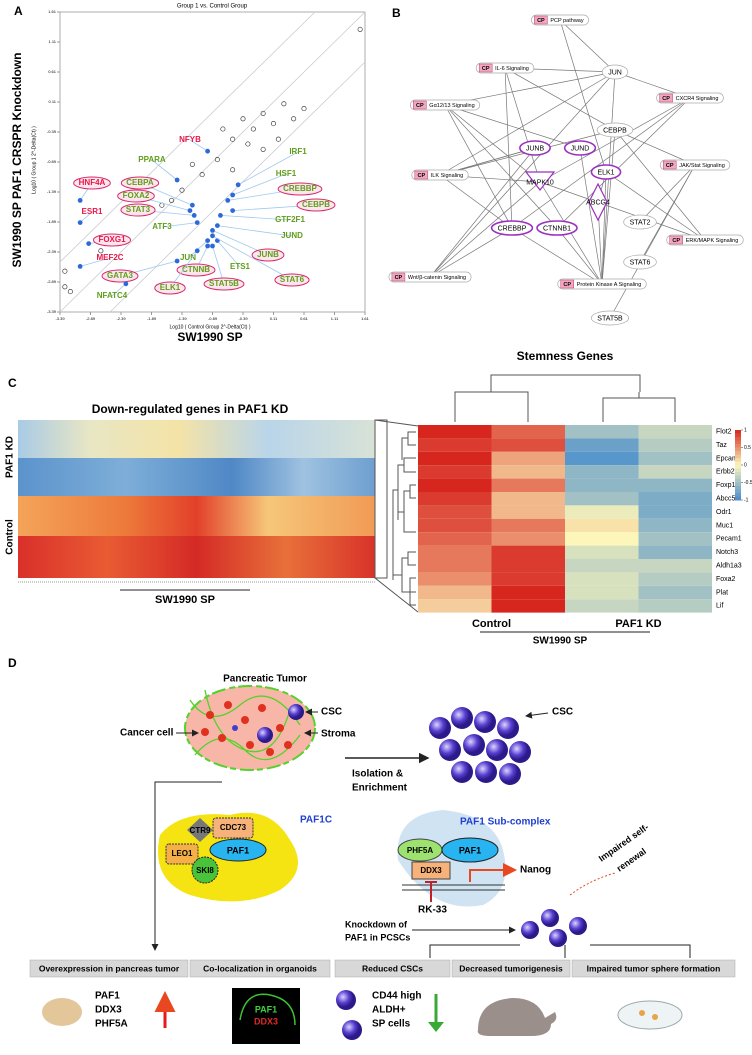 The image size is (752, 1055). I want to click on colorbar-label: -0.5, so click(748, 483).